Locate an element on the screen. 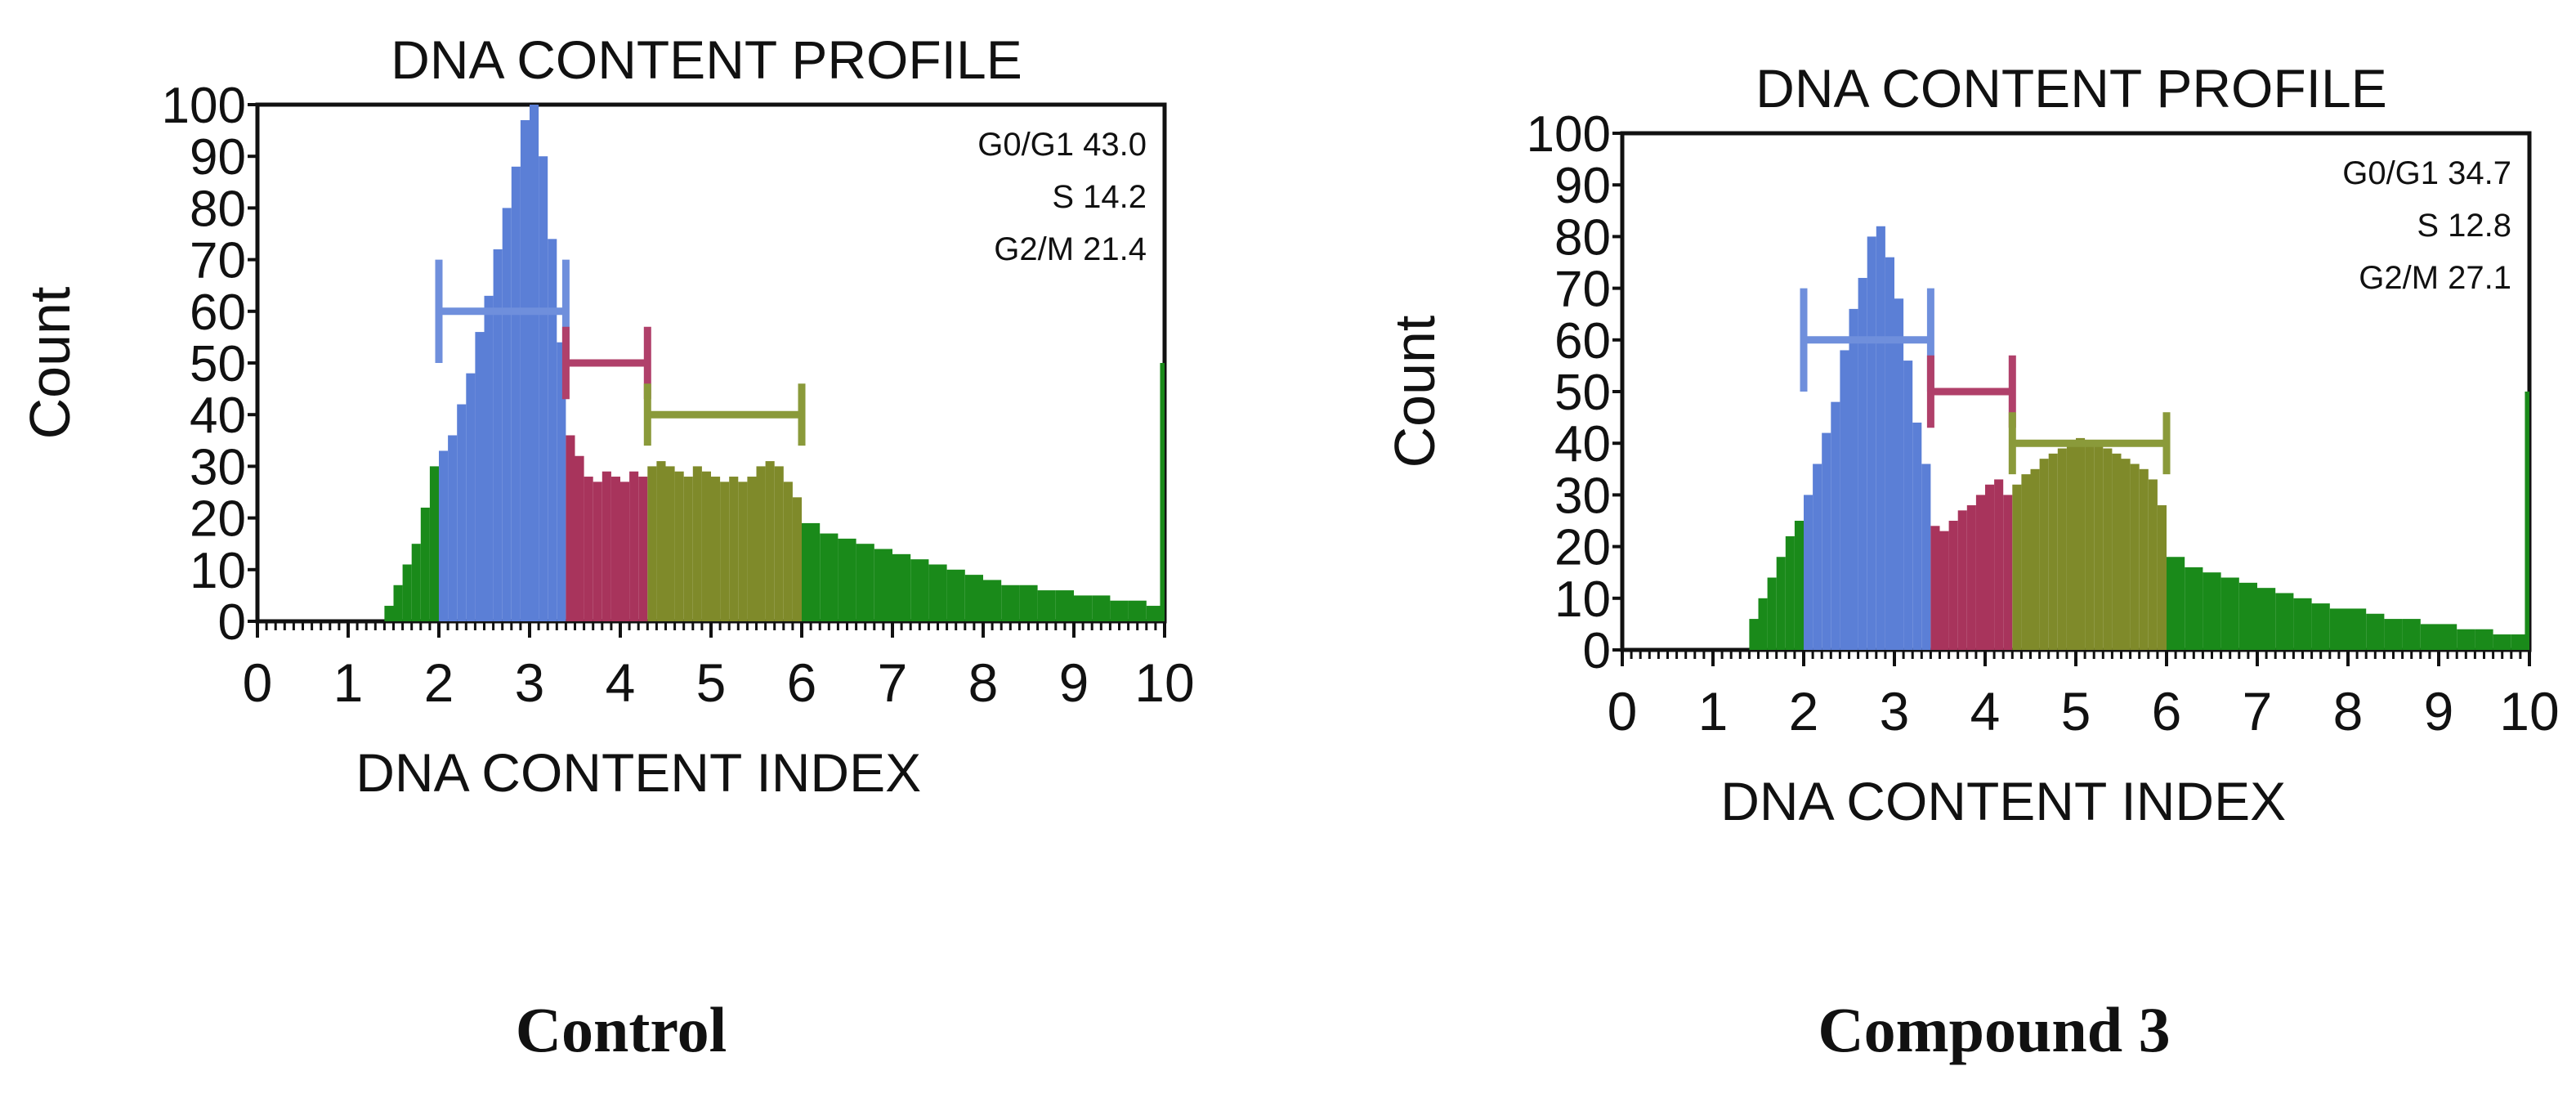 The image size is (2576, 1102). x-tick-label: 9 is located at coordinates (2439, 711).